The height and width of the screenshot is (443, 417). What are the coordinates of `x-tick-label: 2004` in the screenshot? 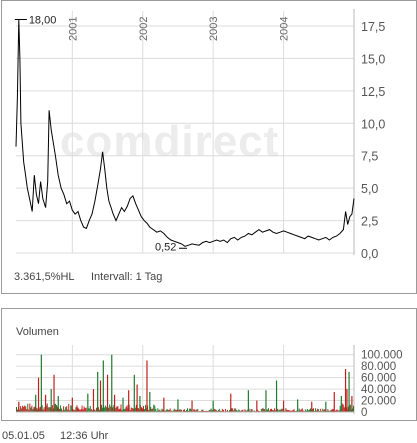 It's located at (285, 29).